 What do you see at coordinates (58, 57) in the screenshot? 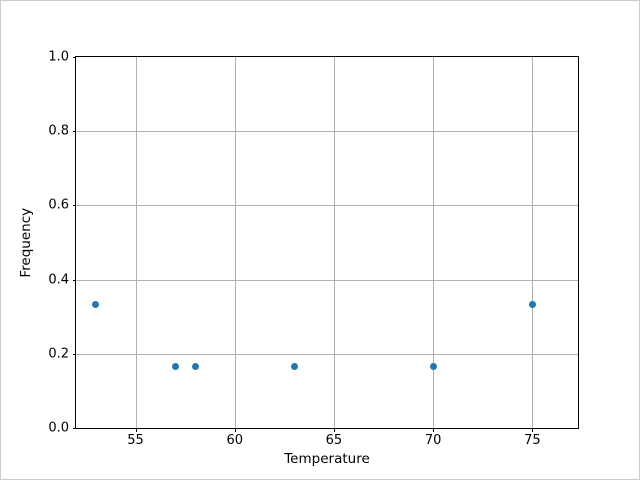
I see `y-tick-label: 1.0` at bounding box center [58, 57].